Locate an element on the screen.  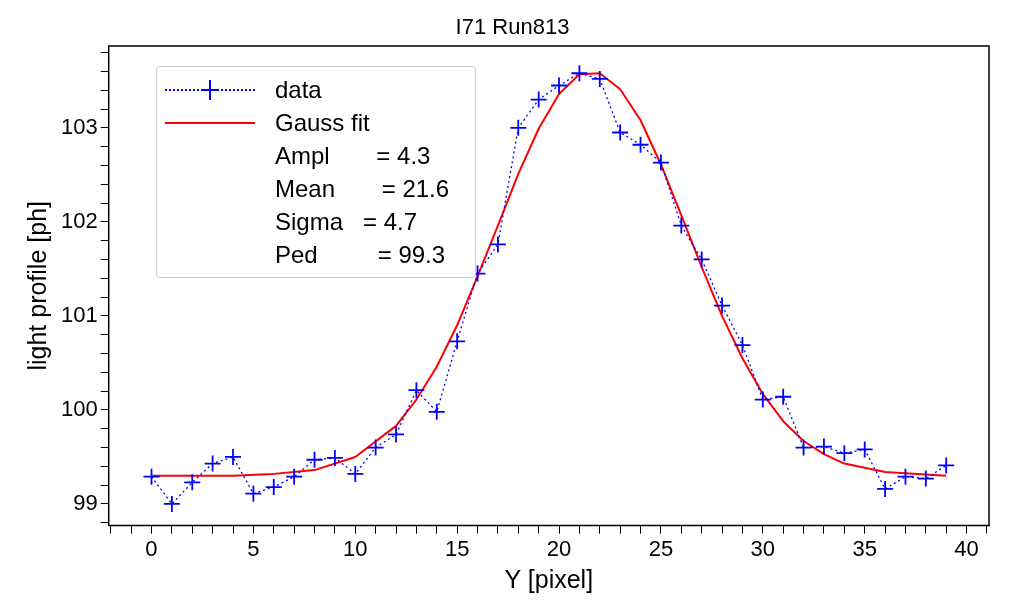
y-tick-label: 99 is located at coordinates (85, 503).